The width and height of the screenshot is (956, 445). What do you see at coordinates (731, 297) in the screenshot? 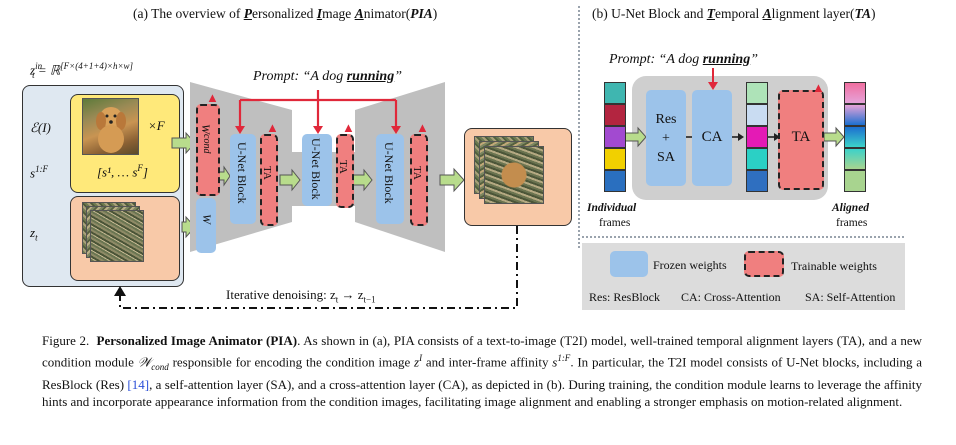
I see `legend-ca: CA: Cross-Attention` at bounding box center [731, 297].